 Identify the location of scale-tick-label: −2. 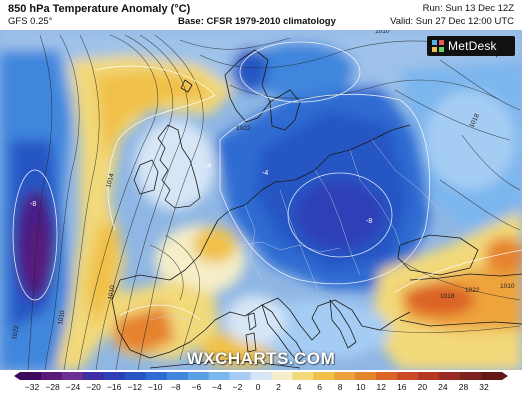
(237, 387).